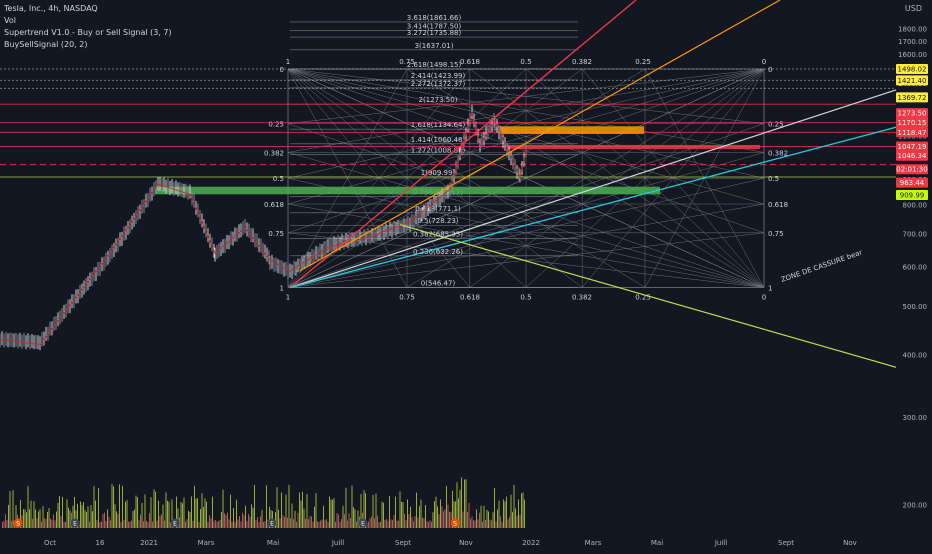 The height and width of the screenshot is (554, 932). Describe the element at coordinates (643, 62) in the screenshot. I see `gann-top-label: 0.25` at that location.